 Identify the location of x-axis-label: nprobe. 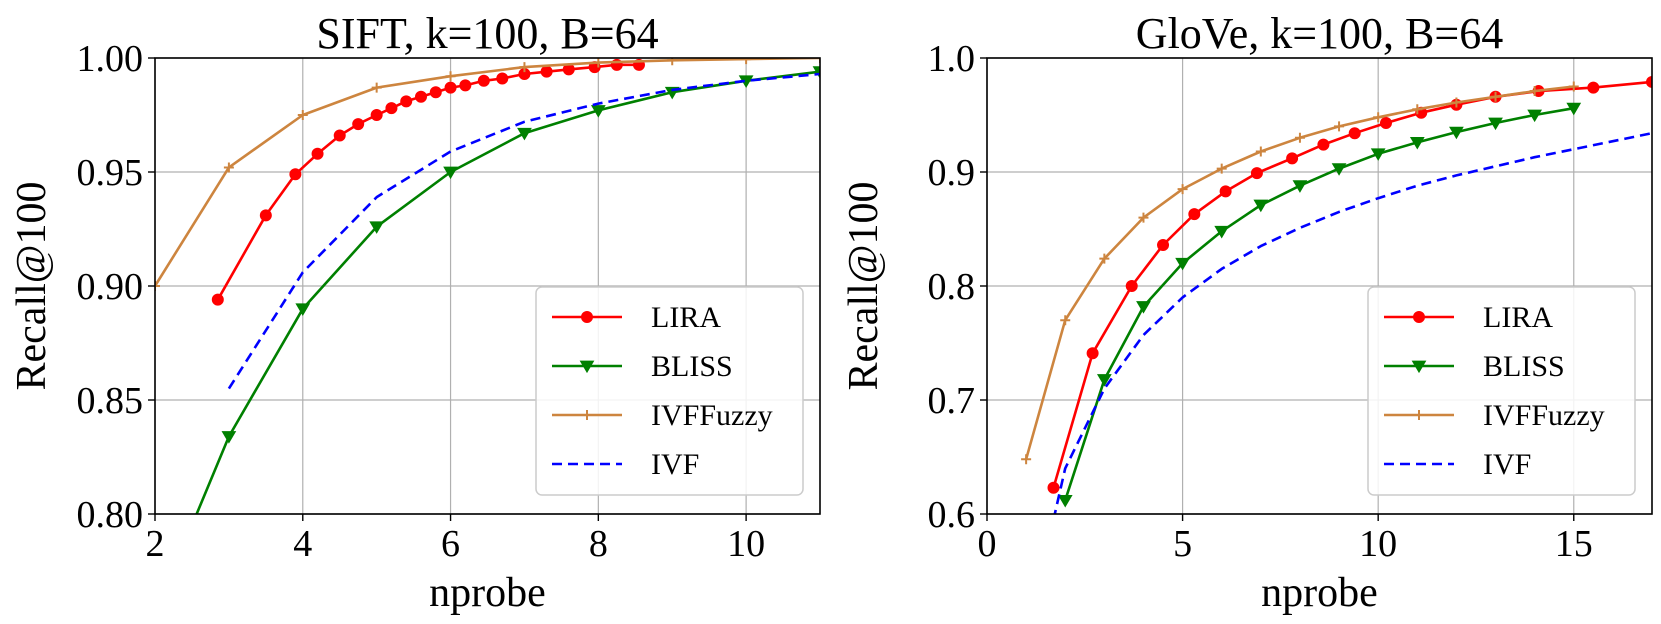
(487, 593).